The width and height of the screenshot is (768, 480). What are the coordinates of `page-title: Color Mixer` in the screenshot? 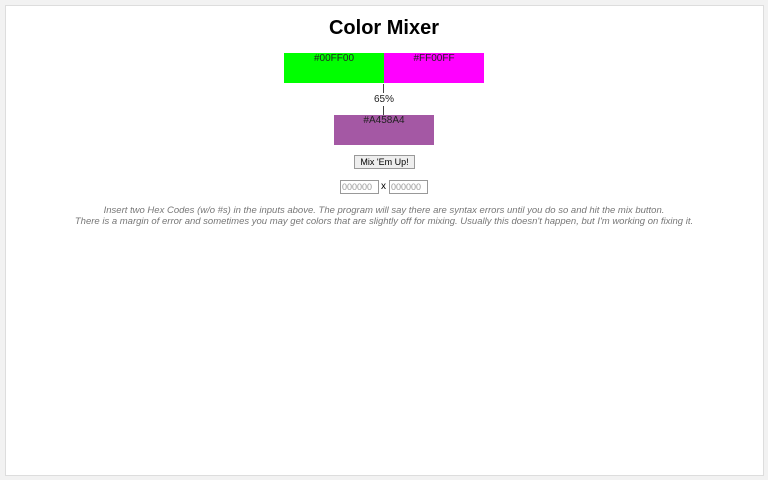 It's located at (384, 28).